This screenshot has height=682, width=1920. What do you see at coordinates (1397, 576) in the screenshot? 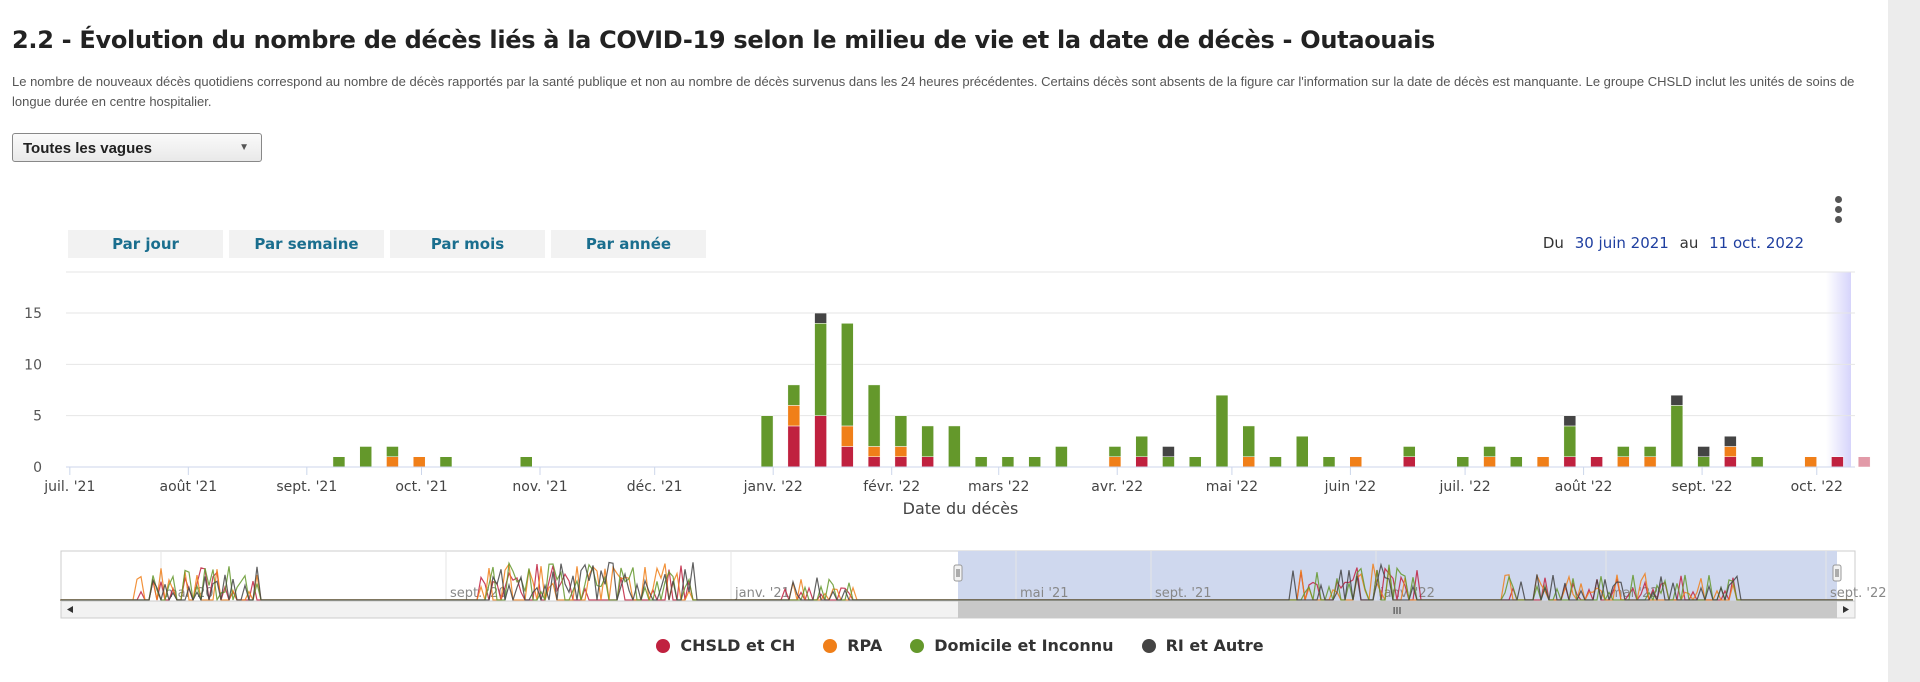
I see `navigator-selection` at bounding box center [1397, 576].